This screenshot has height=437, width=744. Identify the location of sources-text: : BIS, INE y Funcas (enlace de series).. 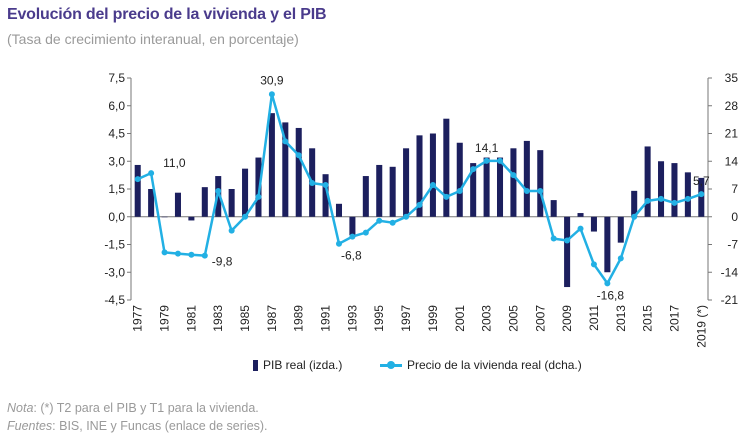
(160, 426).